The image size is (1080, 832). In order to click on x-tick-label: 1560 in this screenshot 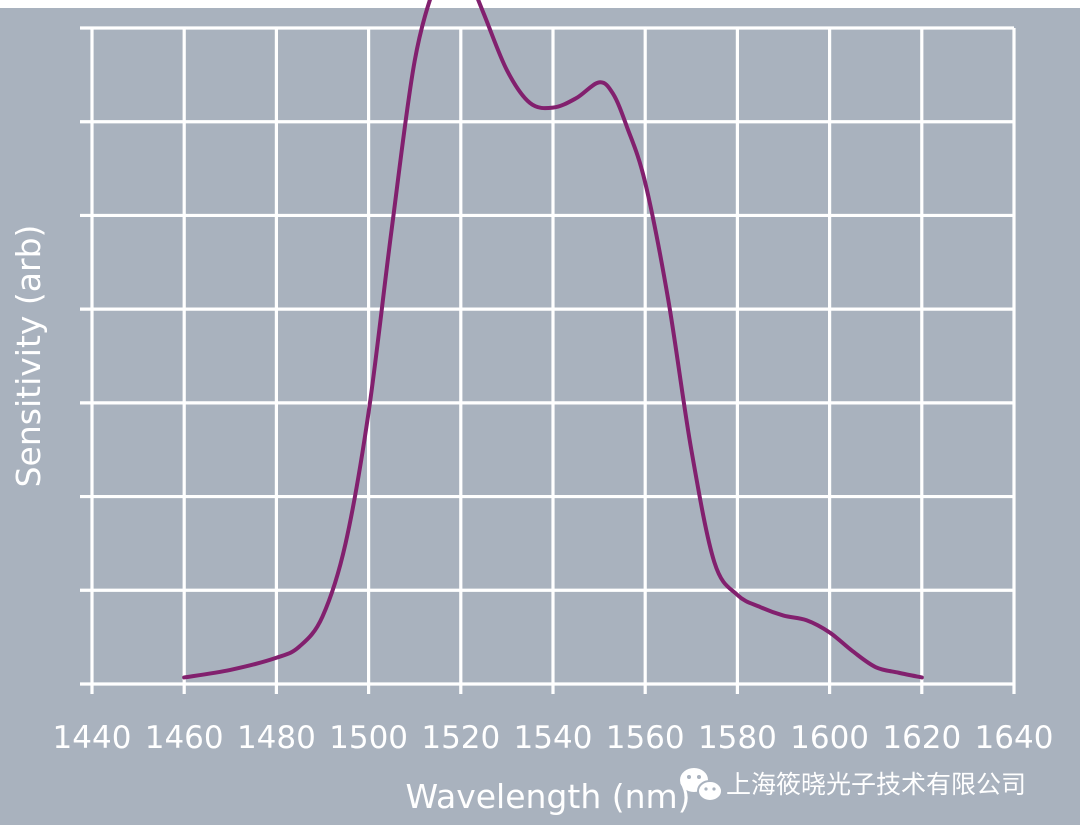, I will do `click(645, 738)`.